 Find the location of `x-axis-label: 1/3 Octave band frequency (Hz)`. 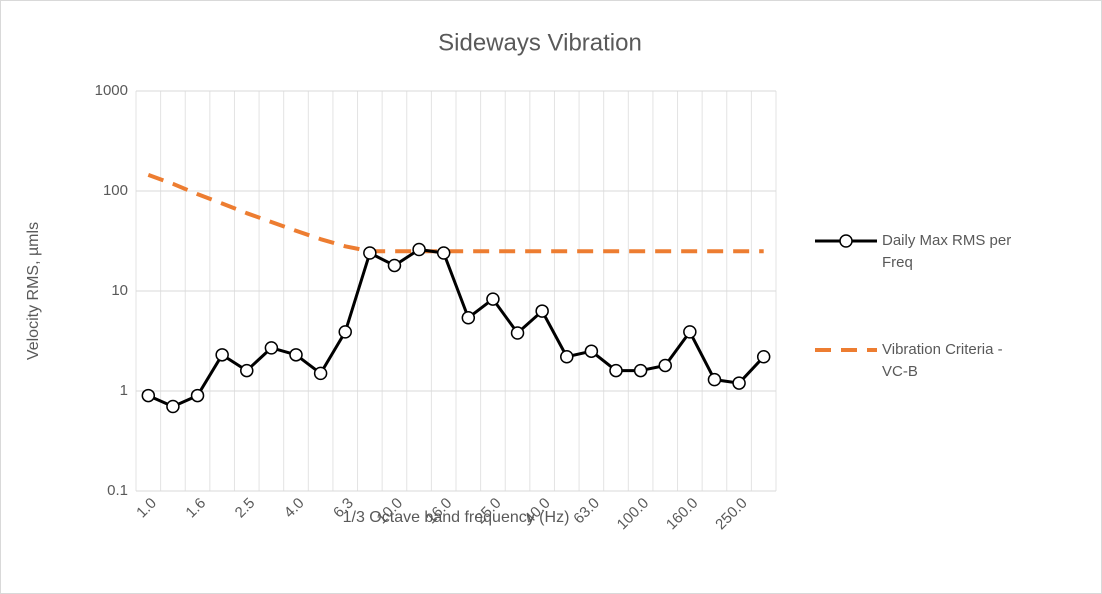

x-axis-label: 1/3 Octave band frequency (Hz) is located at coordinates (456, 517).